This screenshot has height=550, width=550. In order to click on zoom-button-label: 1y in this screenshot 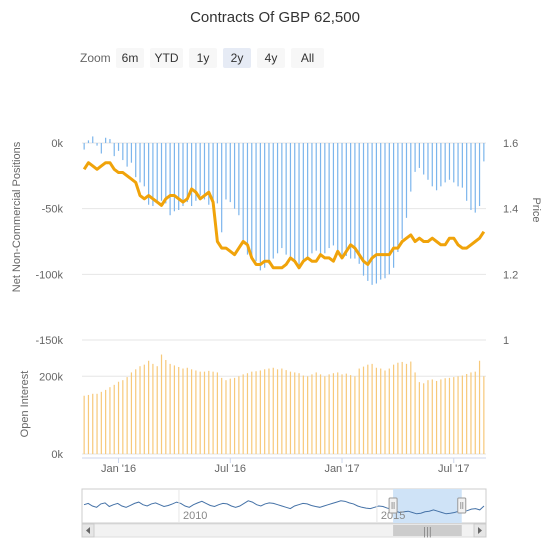, I will do `click(203, 58)`.